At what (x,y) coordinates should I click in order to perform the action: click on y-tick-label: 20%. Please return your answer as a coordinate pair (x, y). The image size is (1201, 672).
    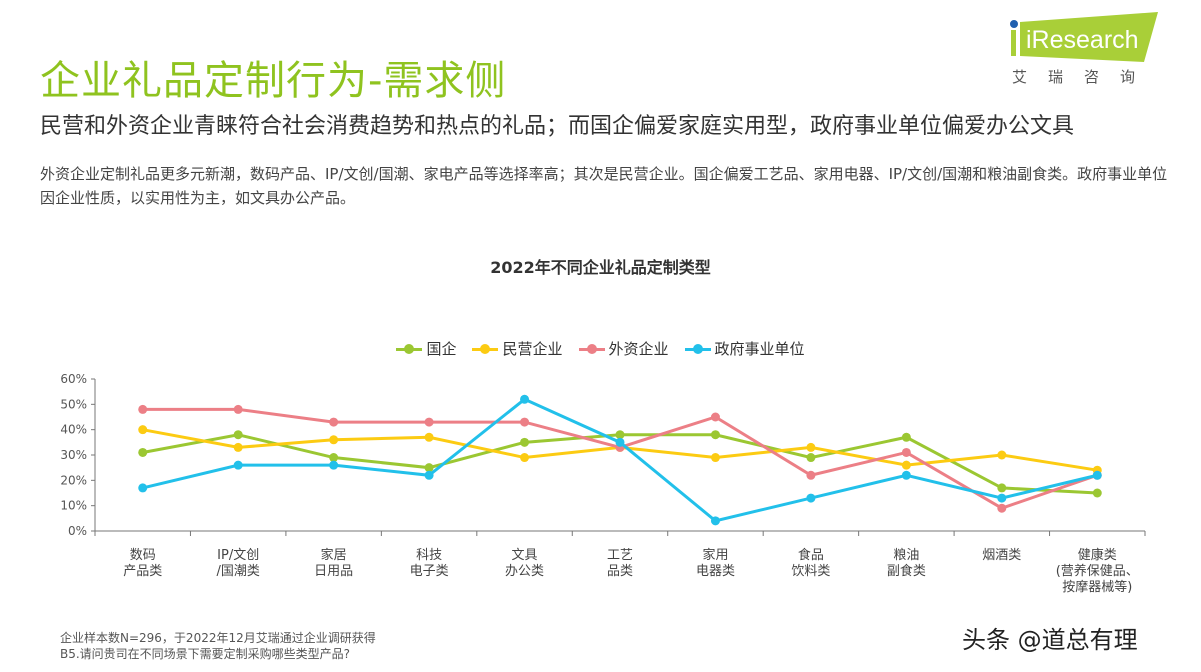
    Looking at the image, I should click on (73, 480).